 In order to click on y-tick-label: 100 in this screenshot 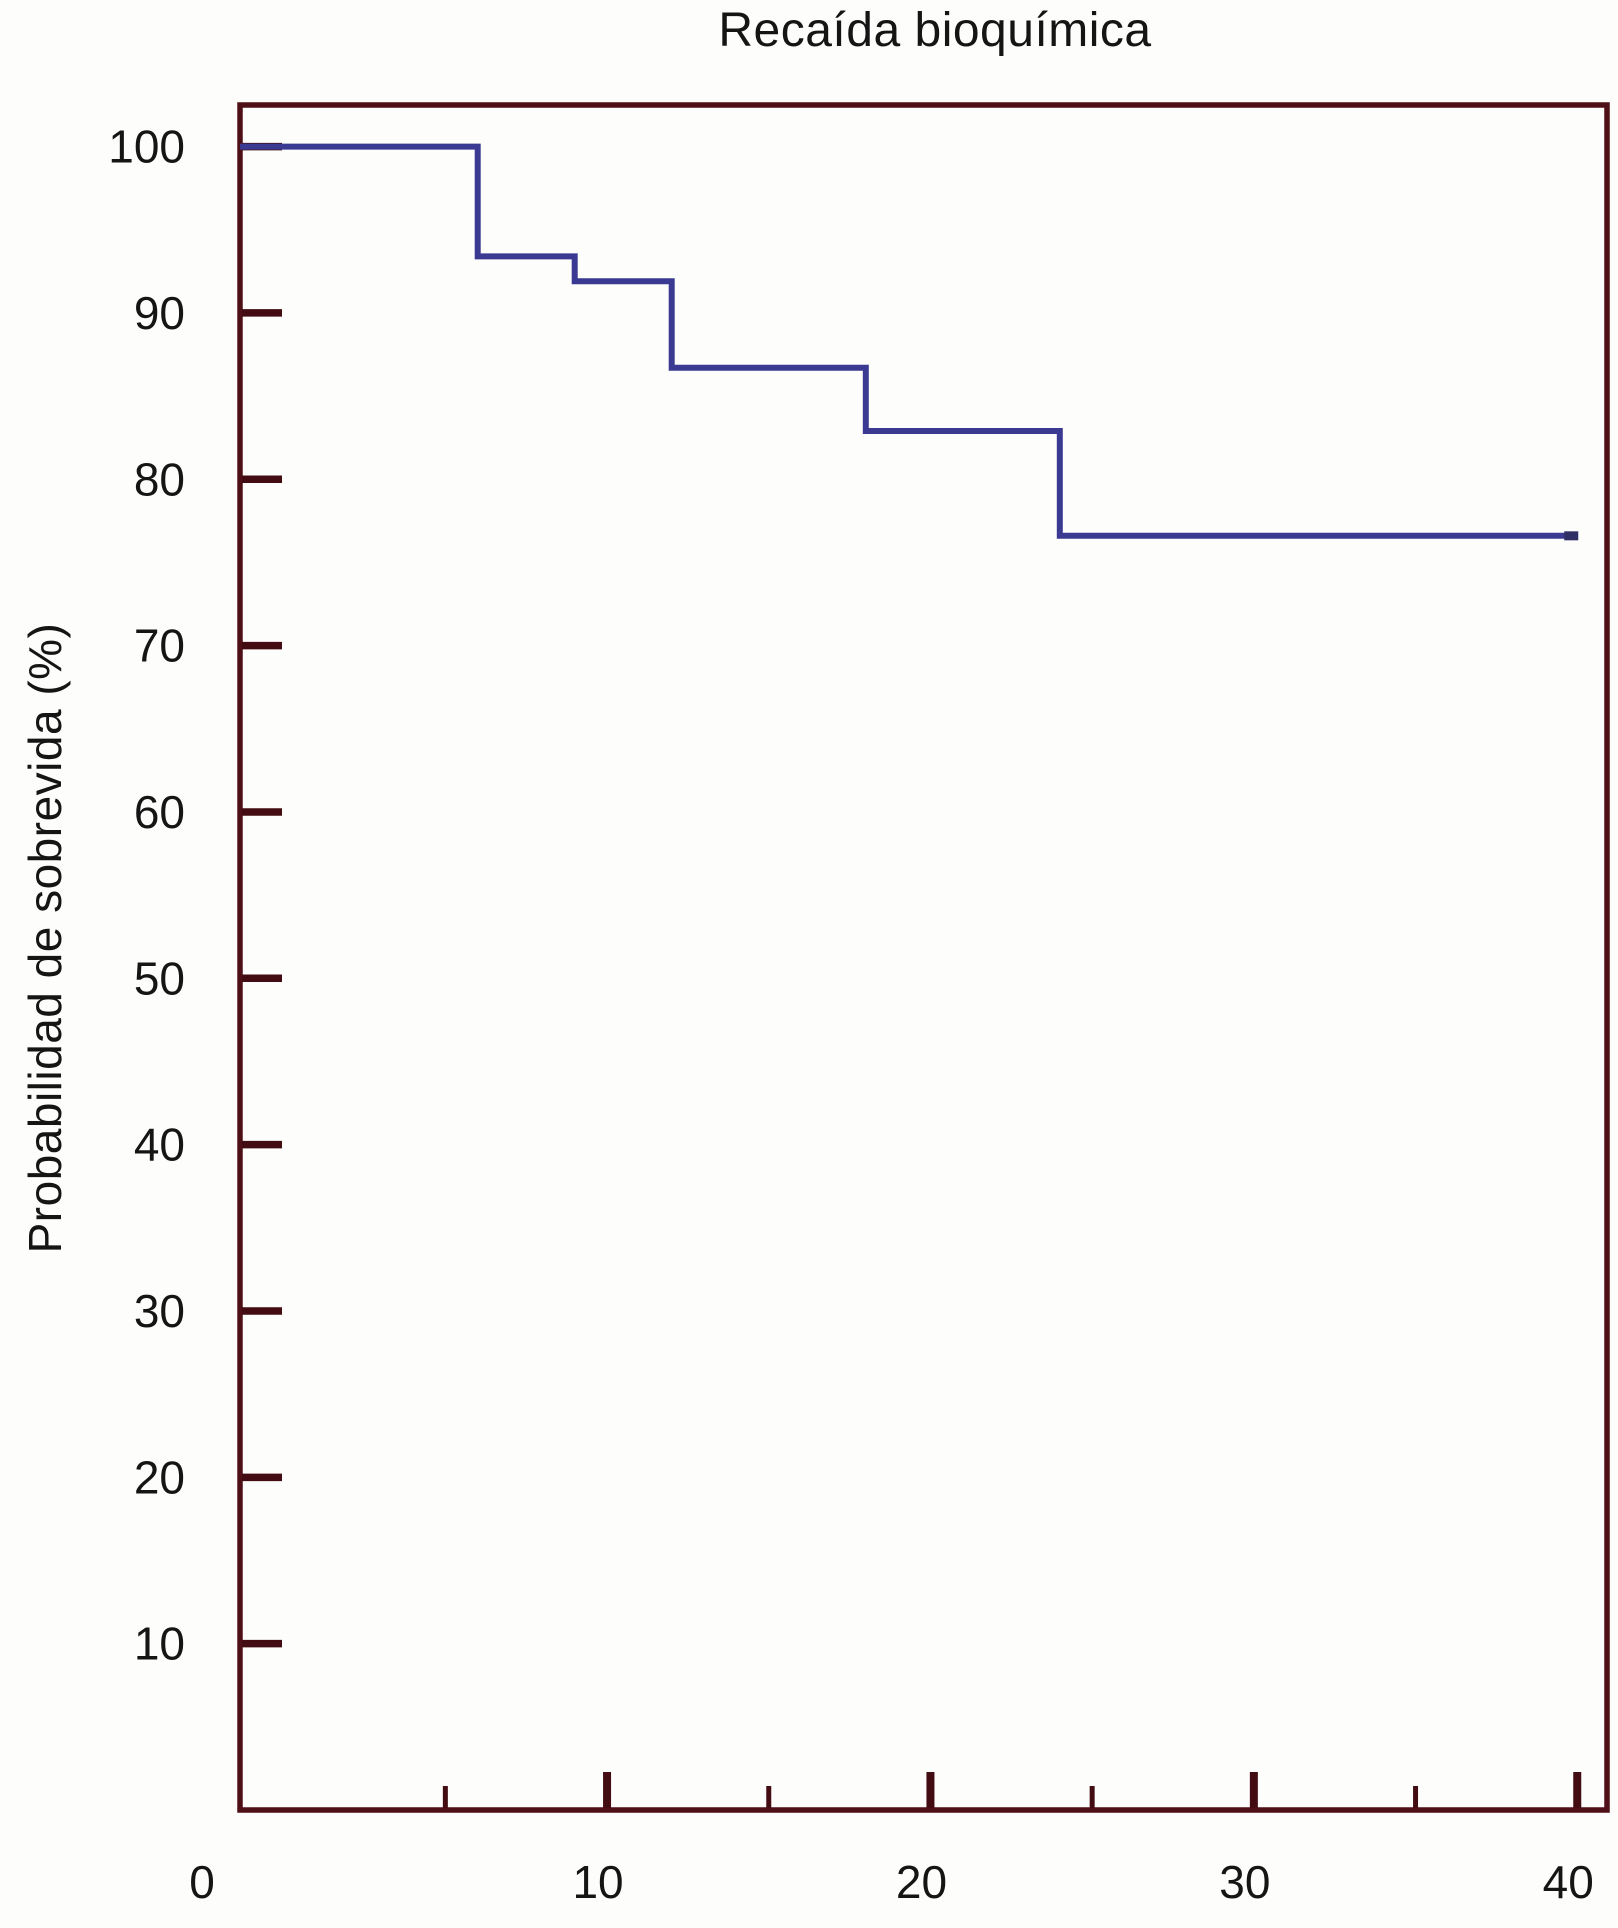, I will do `click(146, 147)`.